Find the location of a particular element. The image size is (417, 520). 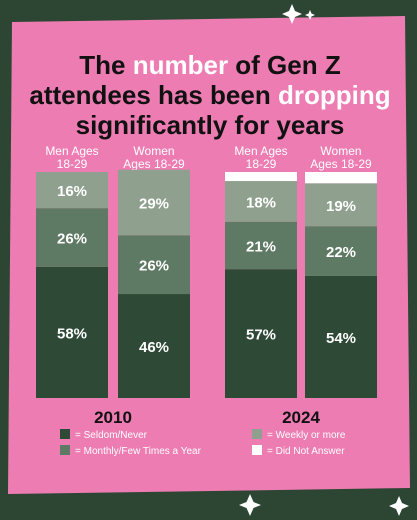

bar-segment-2010-1-seldom is located at coordinates (154, 346).